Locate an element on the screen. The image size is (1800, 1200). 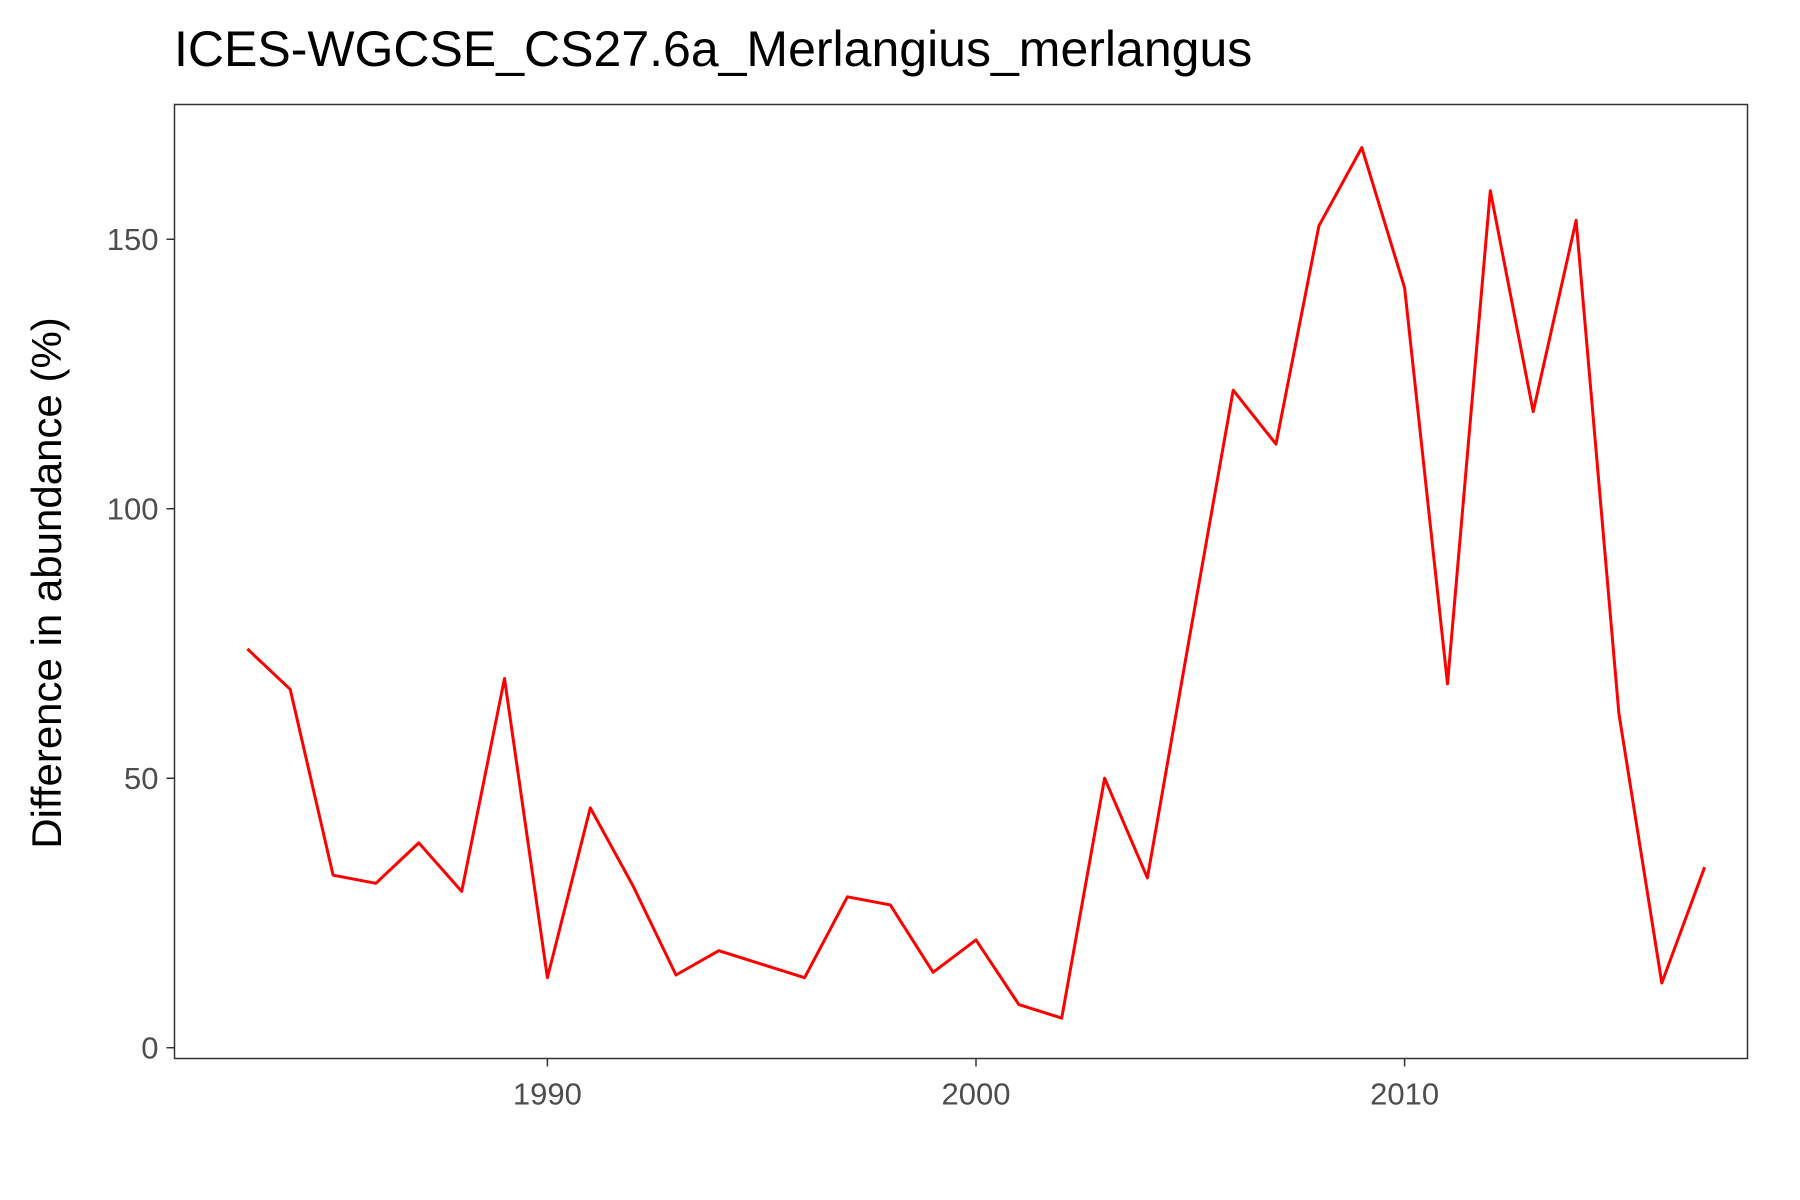
x-tick-label: 2010 is located at coordinates (1404, 1094).